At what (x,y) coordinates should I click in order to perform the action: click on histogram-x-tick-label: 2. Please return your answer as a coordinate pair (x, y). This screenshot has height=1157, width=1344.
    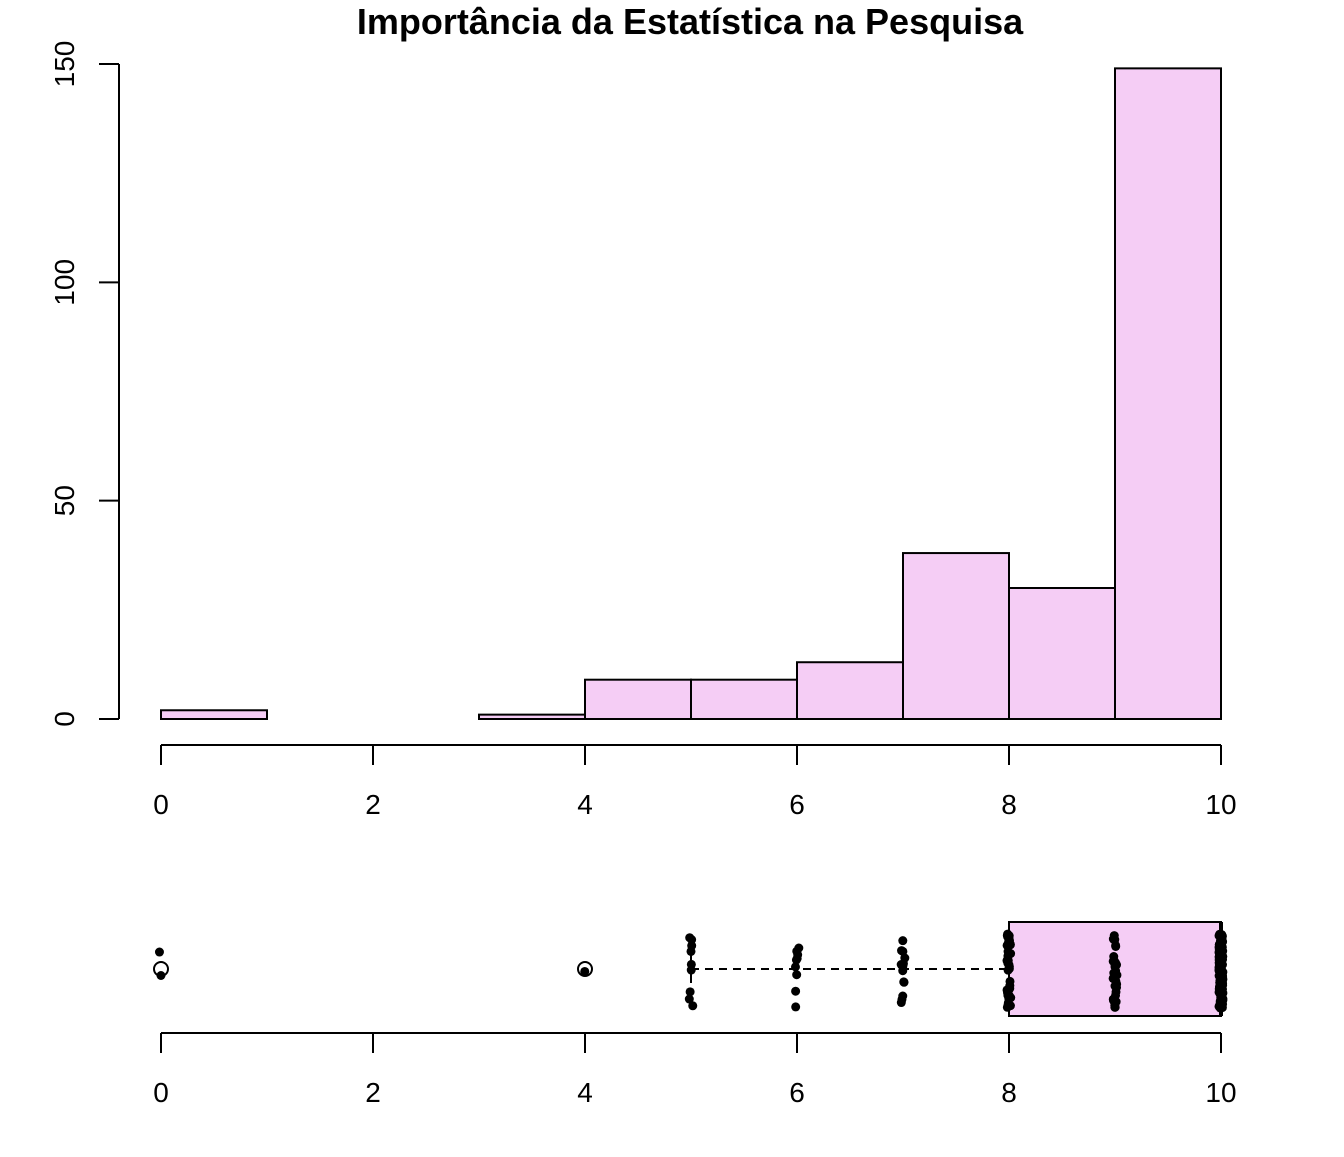
    Looking at the image, I should click on (373, 804).